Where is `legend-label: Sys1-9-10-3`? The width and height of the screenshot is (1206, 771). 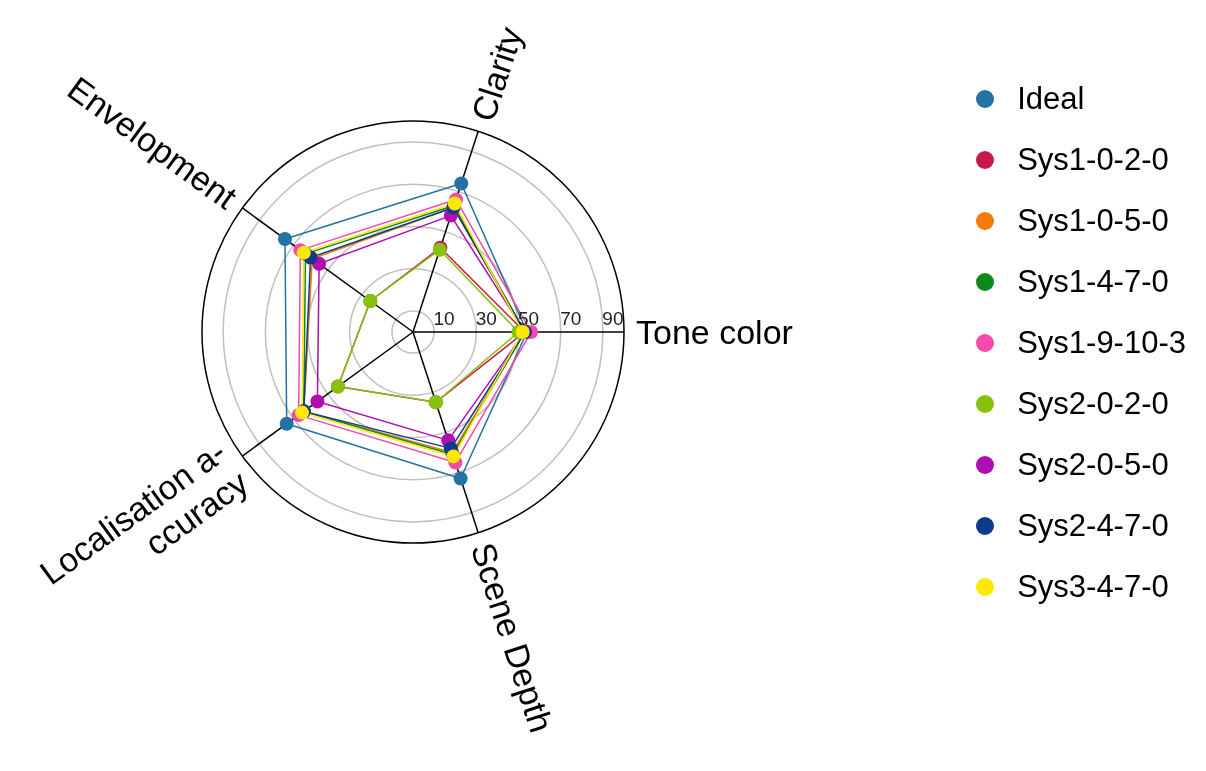 legend-label: Sys1-9-10-3 is located at coordinates (1101, 342).